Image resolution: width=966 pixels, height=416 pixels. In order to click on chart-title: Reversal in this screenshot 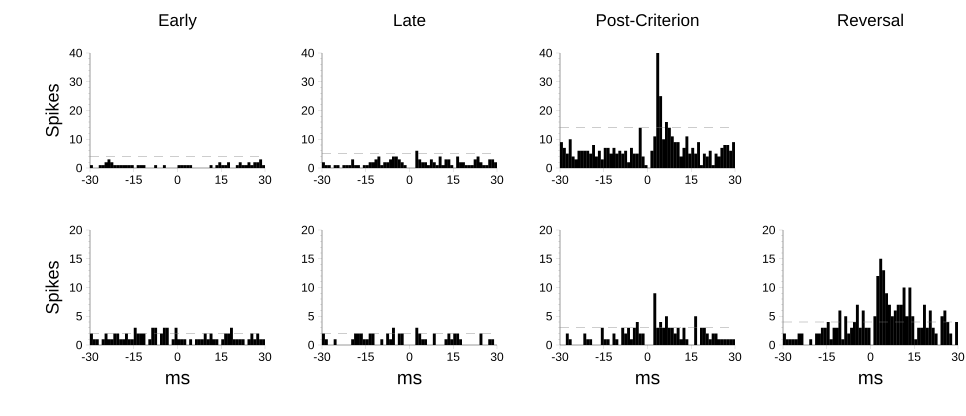, I will do `click(870, 20)`.